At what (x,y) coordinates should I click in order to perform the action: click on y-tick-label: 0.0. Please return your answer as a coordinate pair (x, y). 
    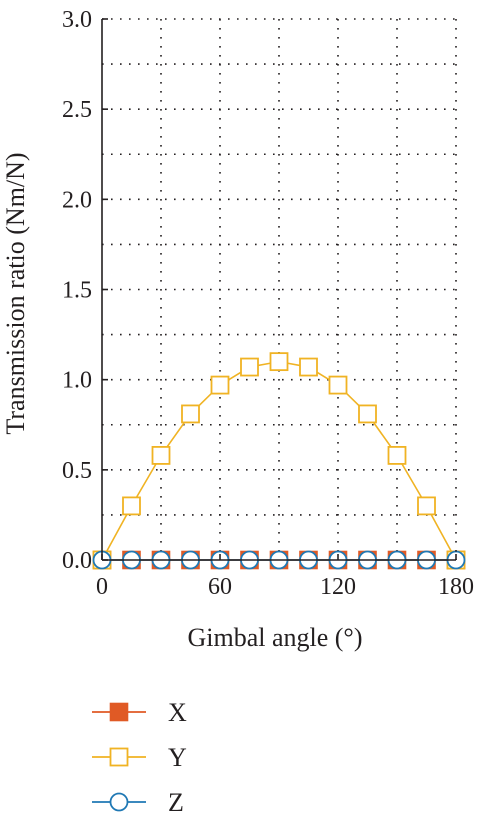
    Looking at the image, I should click on (77, 561).